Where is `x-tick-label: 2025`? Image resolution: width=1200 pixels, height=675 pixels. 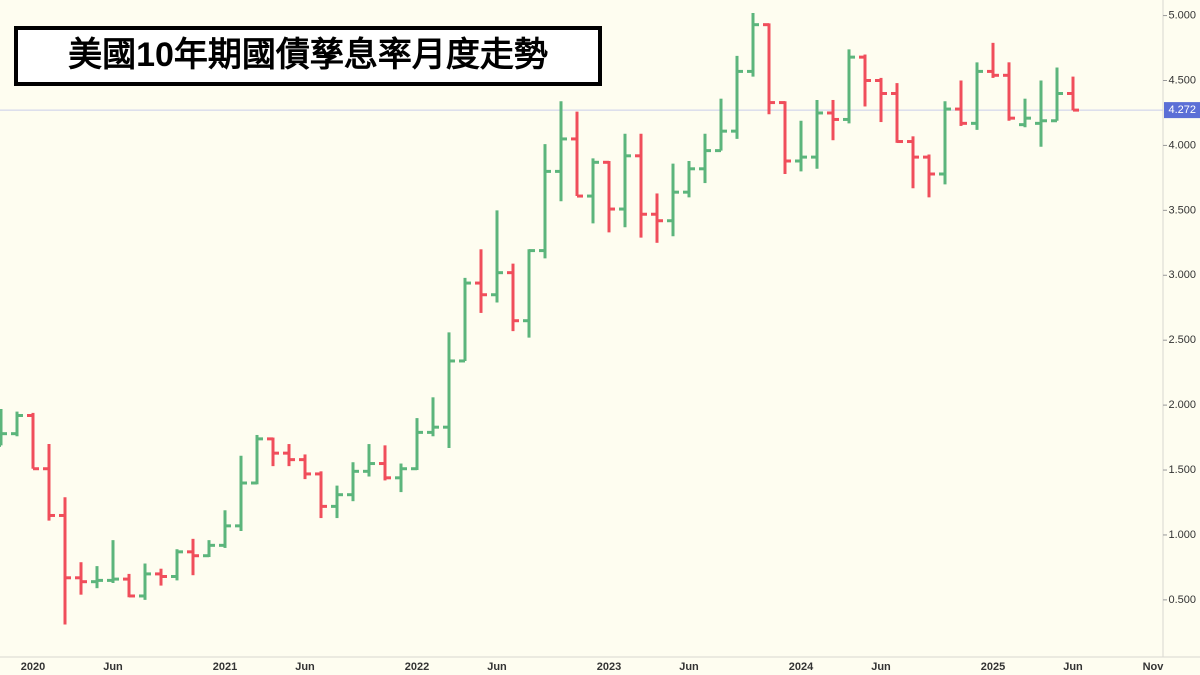
x-tick-label: 2025 is located at coordinates (993, 667).